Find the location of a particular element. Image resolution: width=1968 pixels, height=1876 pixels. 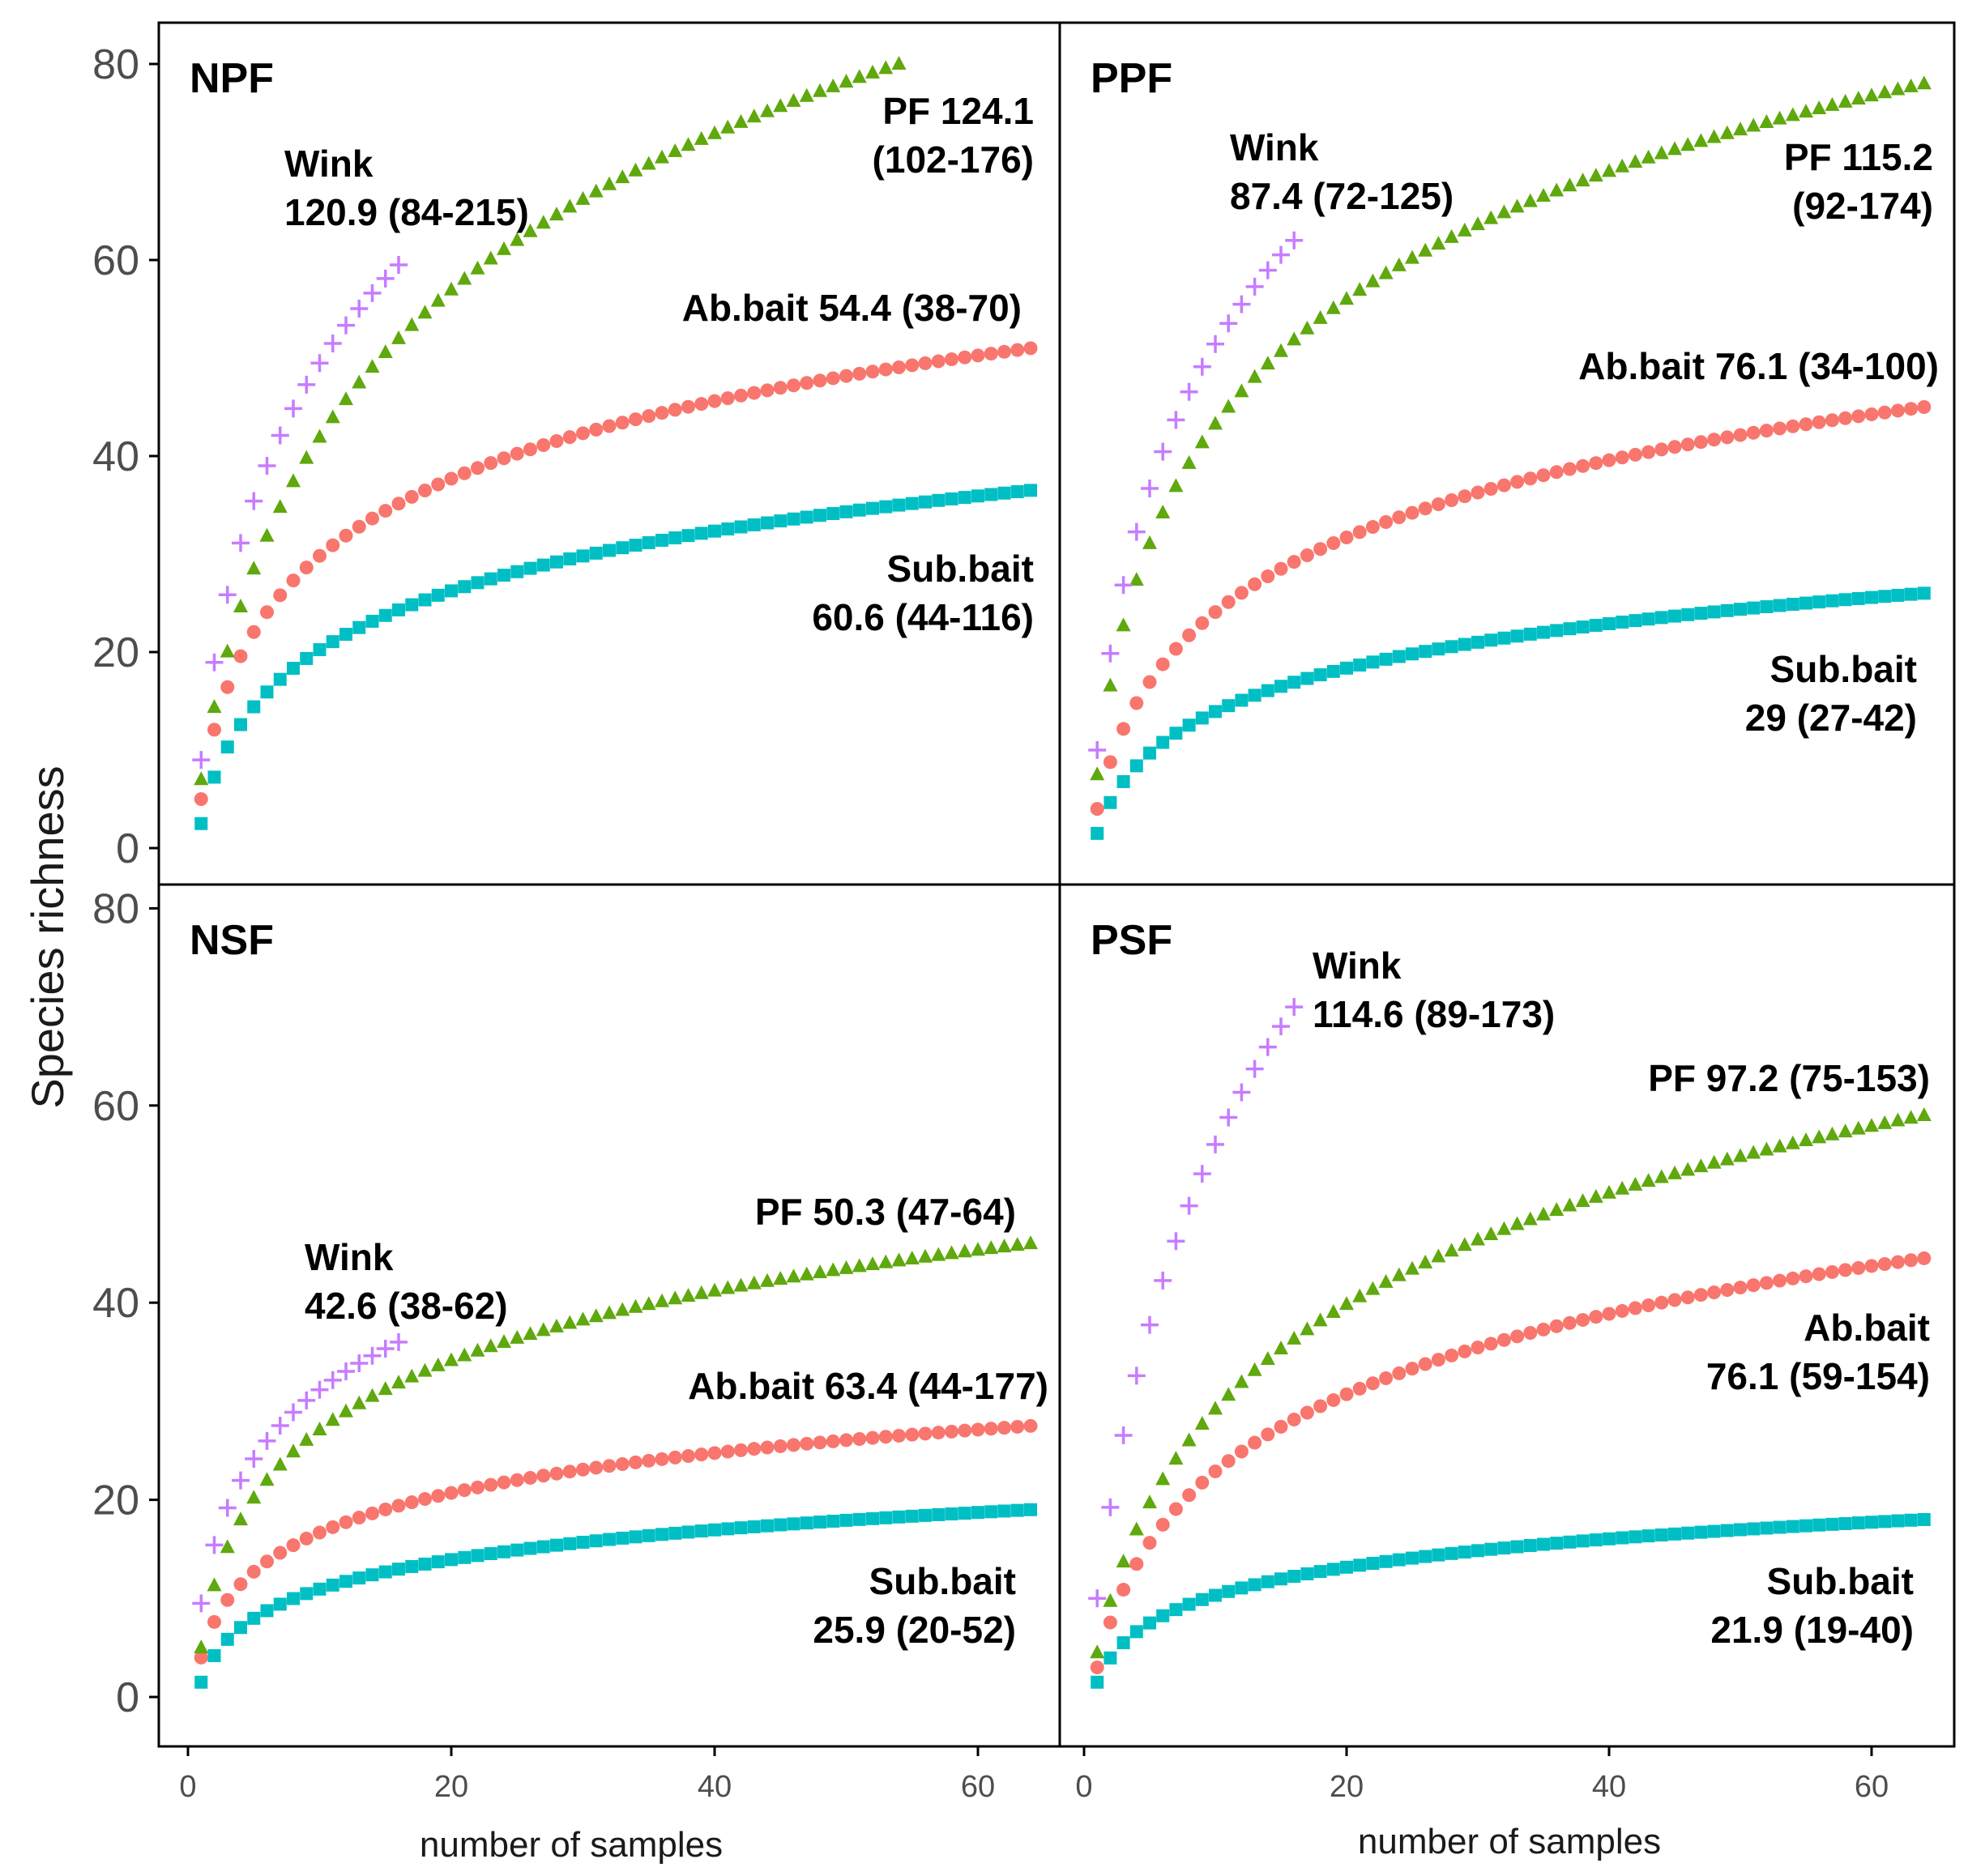

annotation-ab-bait: Ab.bait 54.4 (38-70) is located at coordinates (852, 308).